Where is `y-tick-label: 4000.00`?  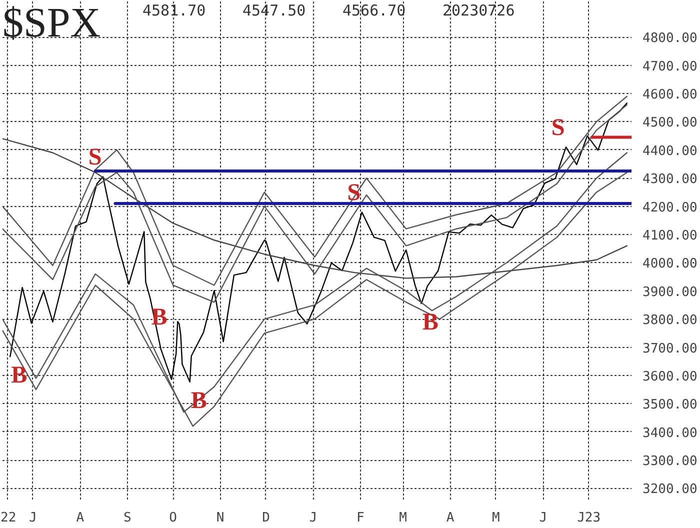
y-tick-label: 4000.00 is located at coordinates (670, 264).